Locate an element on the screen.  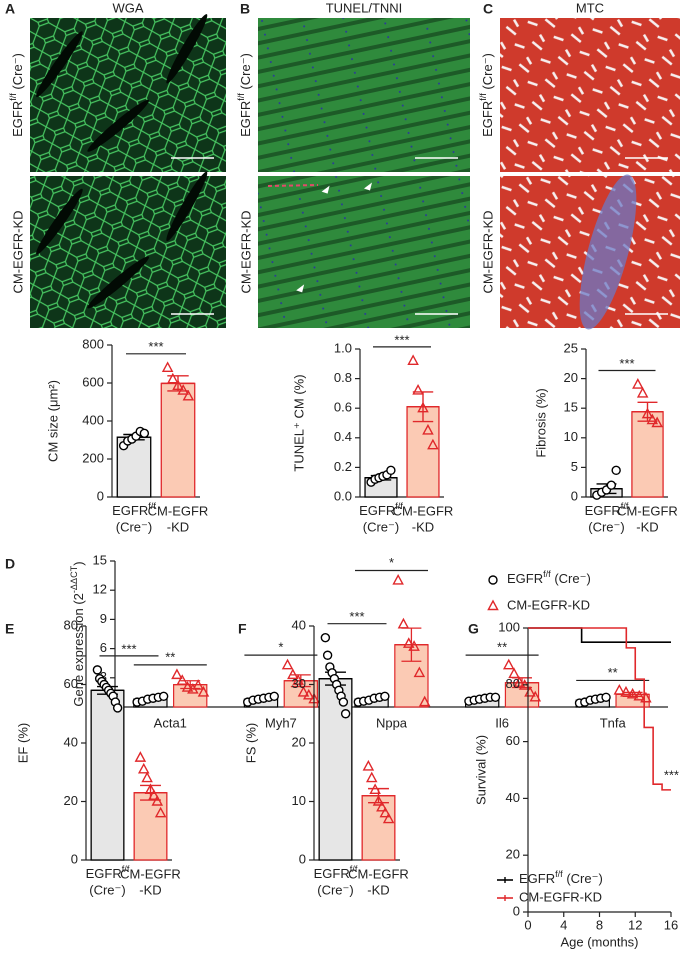
y-tick-label: 600 is located at coordinates (93, 381).